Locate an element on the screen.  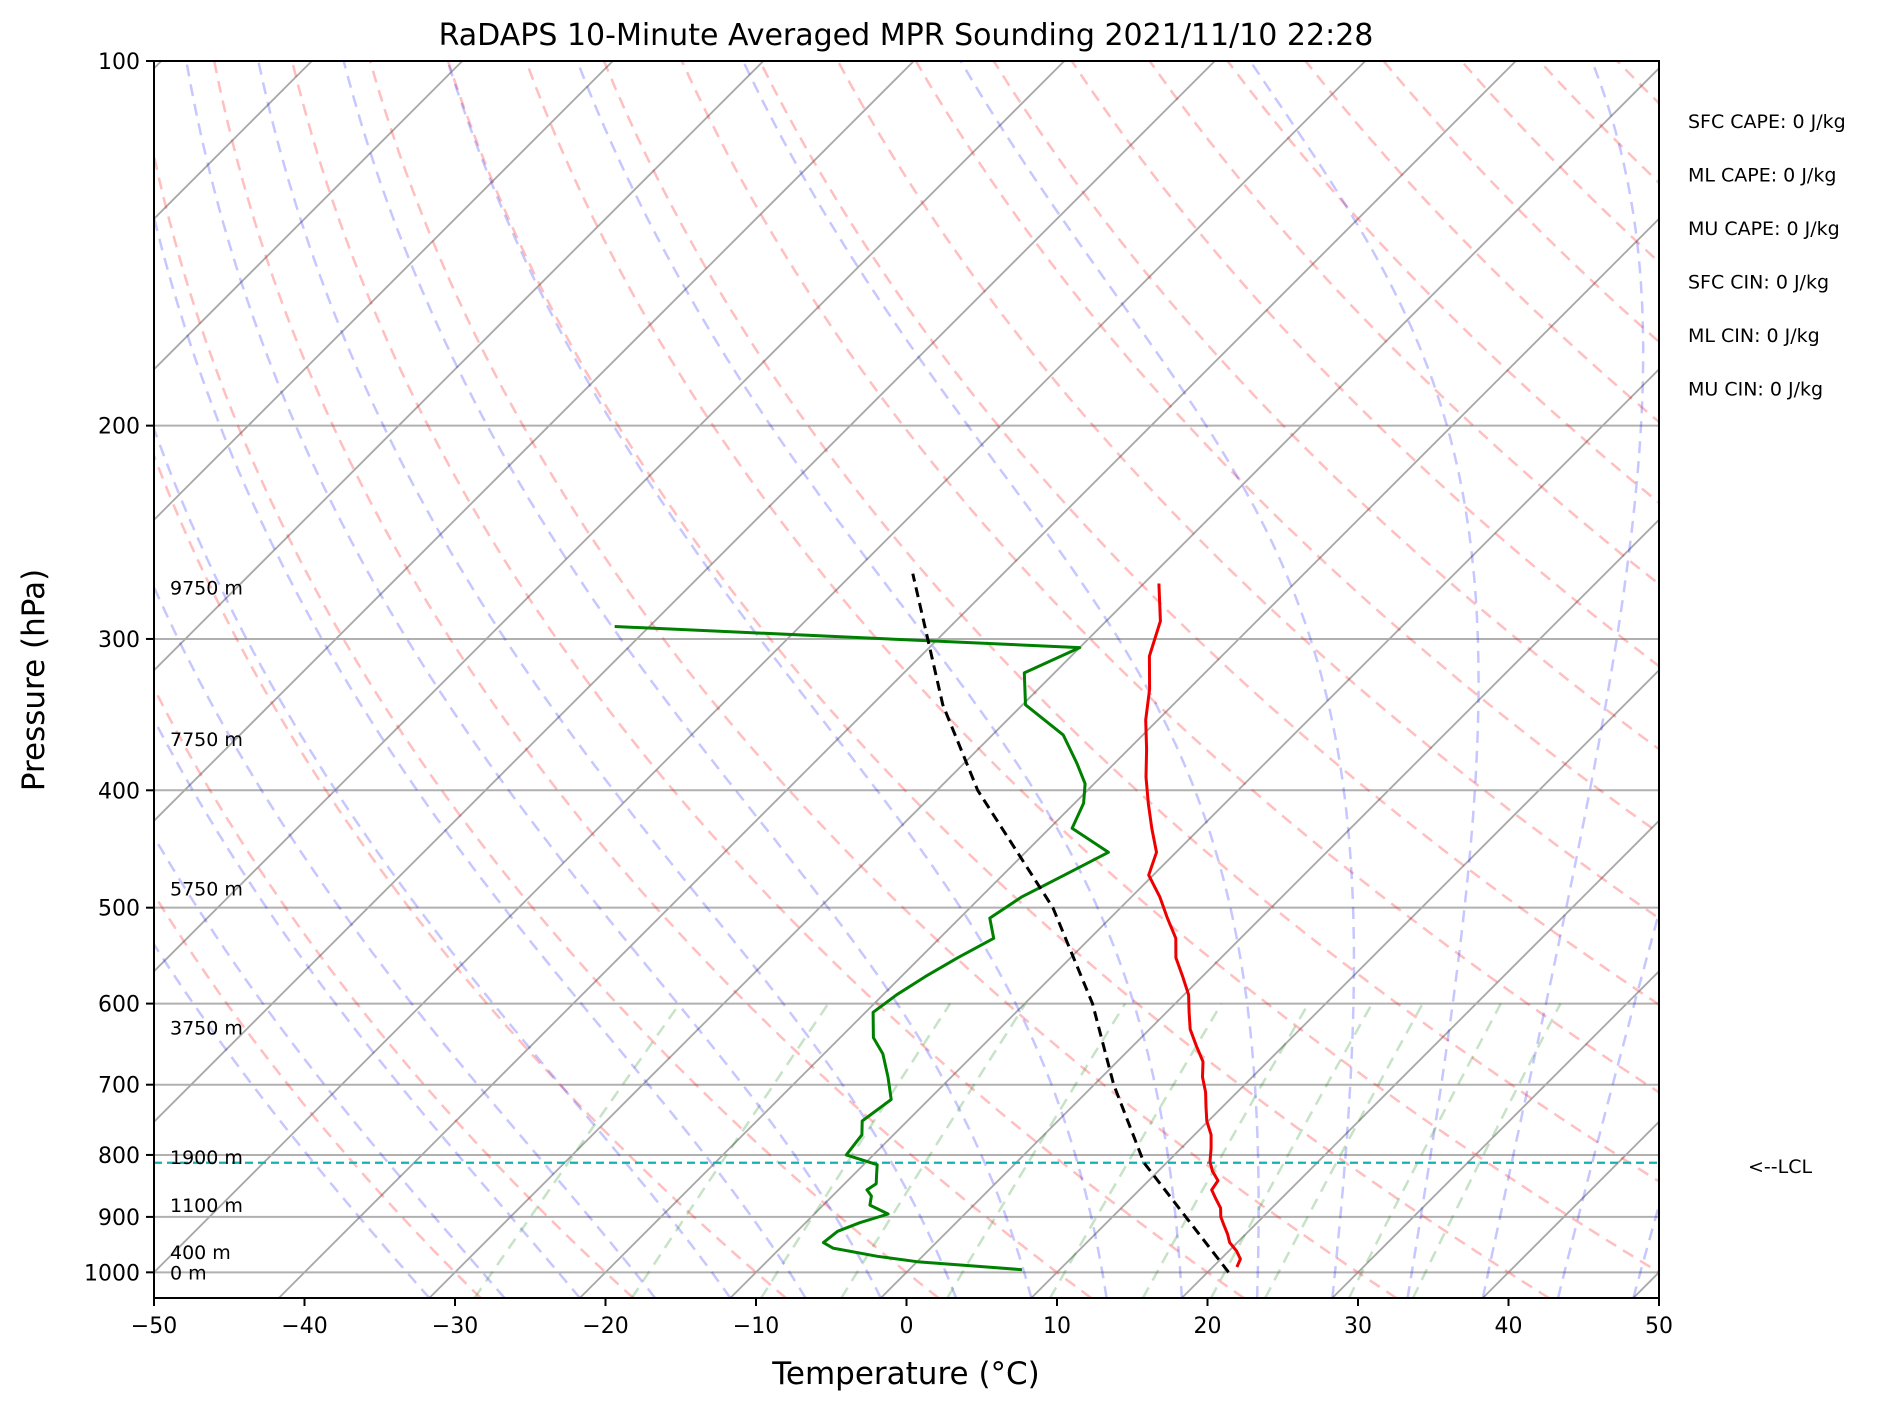
x-tick-label: −10 is located at coordinates (756, 1326).